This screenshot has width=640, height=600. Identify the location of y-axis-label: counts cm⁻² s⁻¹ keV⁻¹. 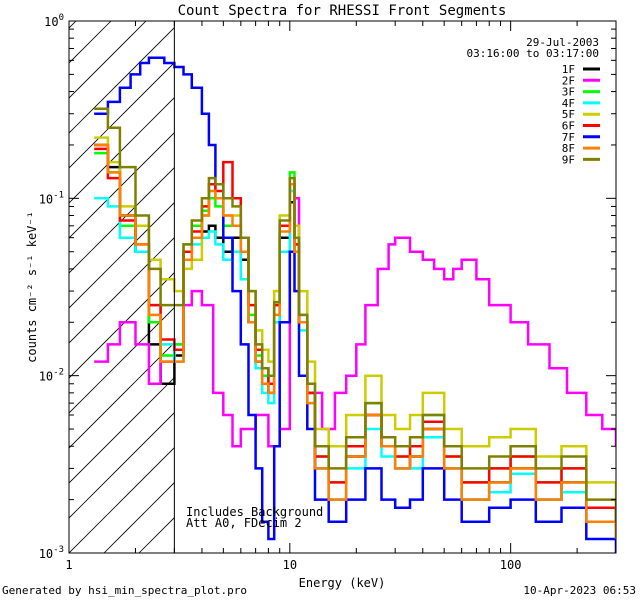
(32, 287).